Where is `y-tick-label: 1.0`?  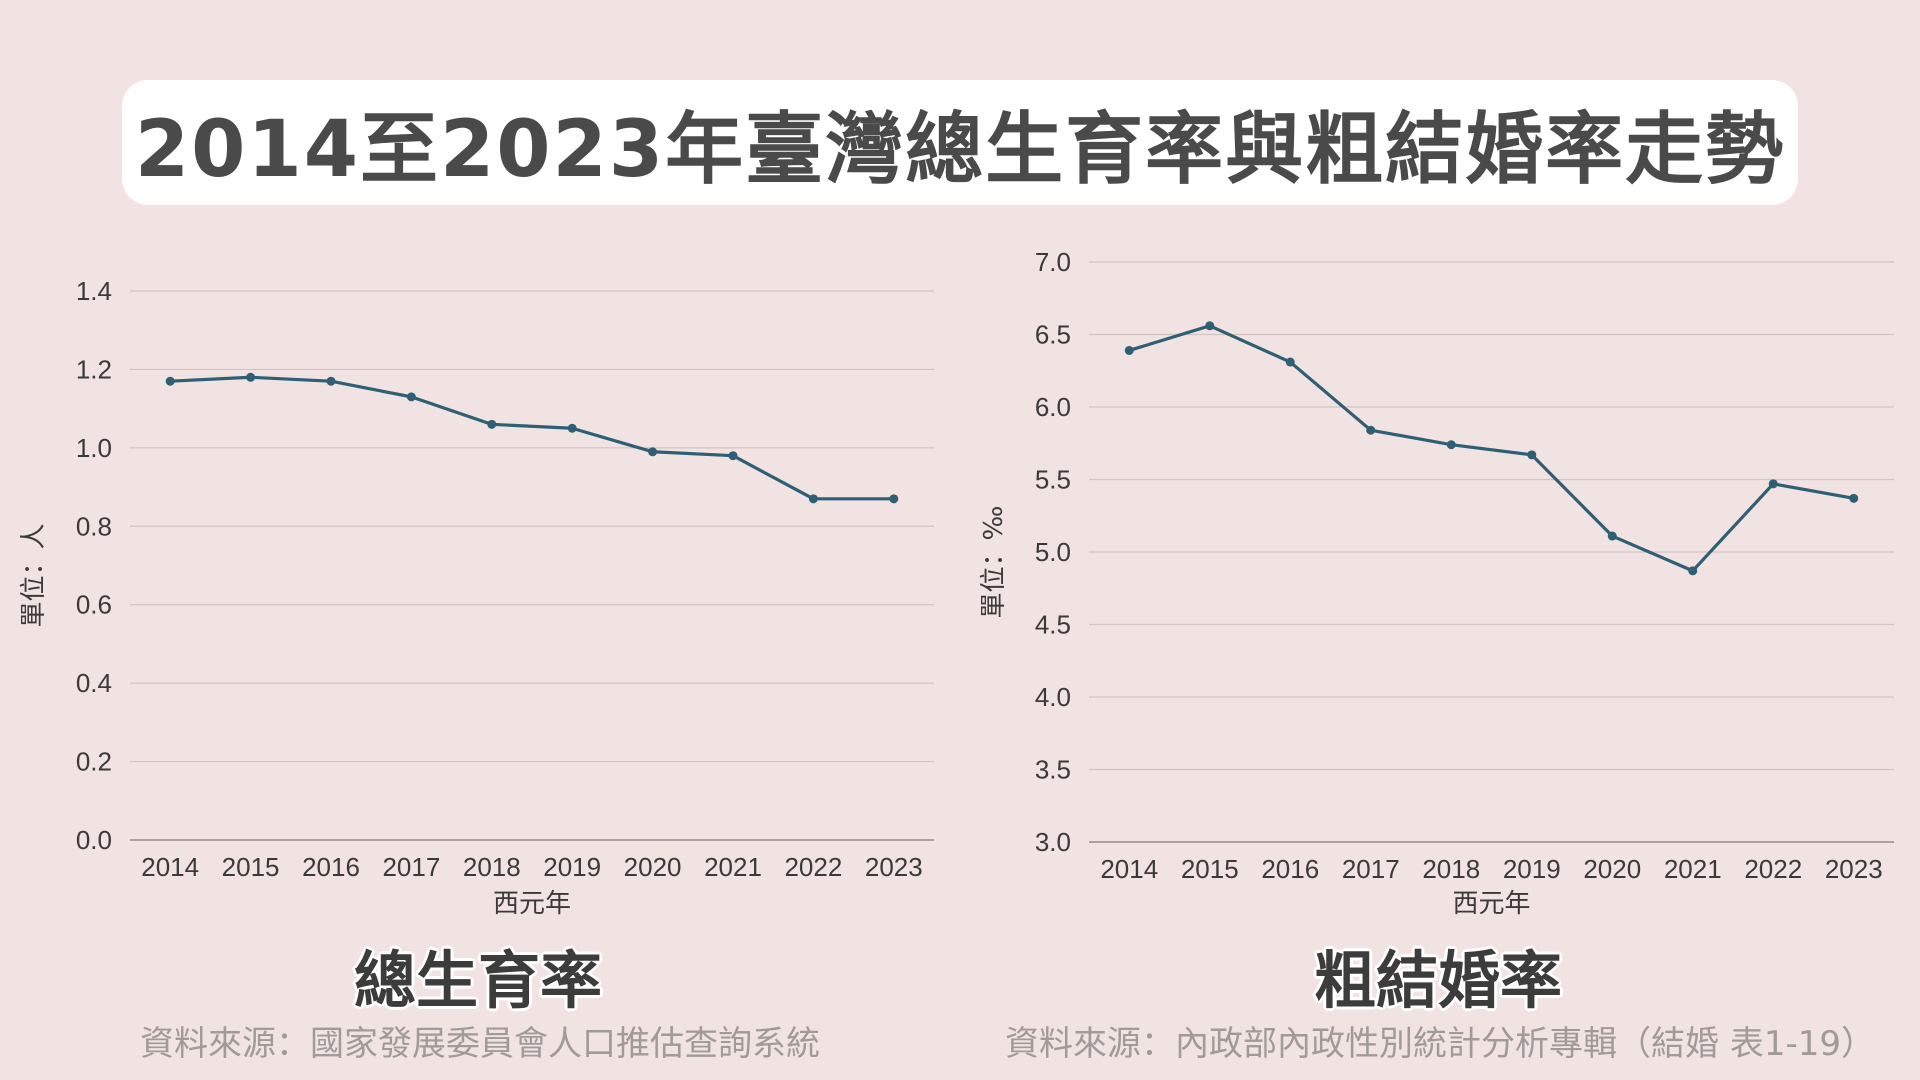 y-tick-label: 1.0 is located at coordinates (94, 448).